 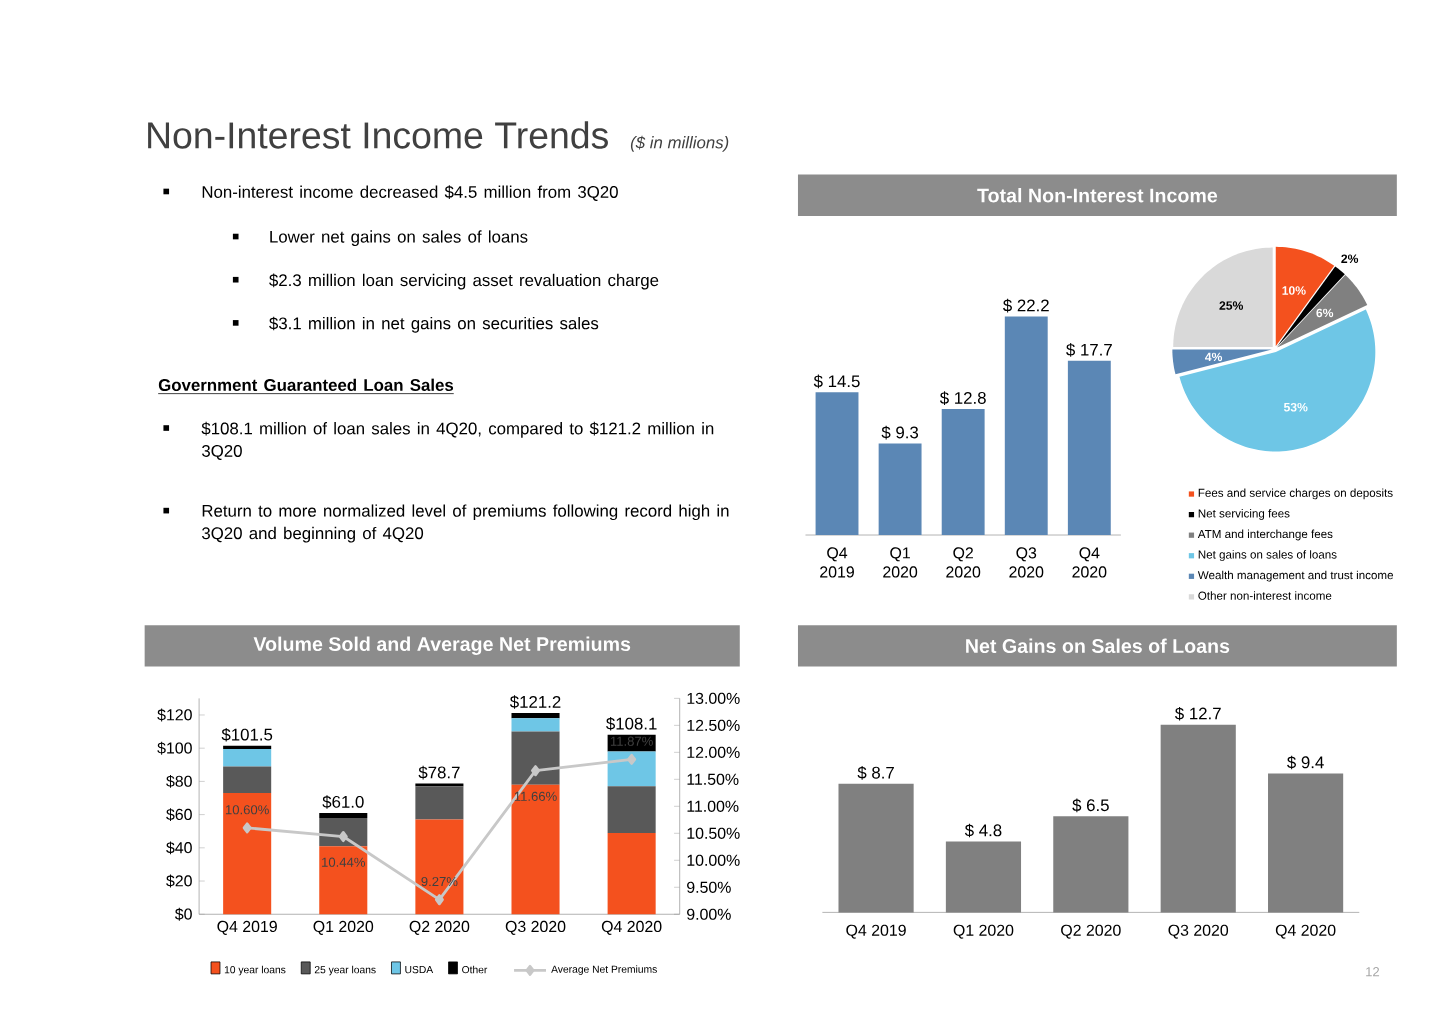 What do you see at coordinates (439, 772) in the screenshot?
I see `total-label: $78.7` at bounding box center [439, 772].